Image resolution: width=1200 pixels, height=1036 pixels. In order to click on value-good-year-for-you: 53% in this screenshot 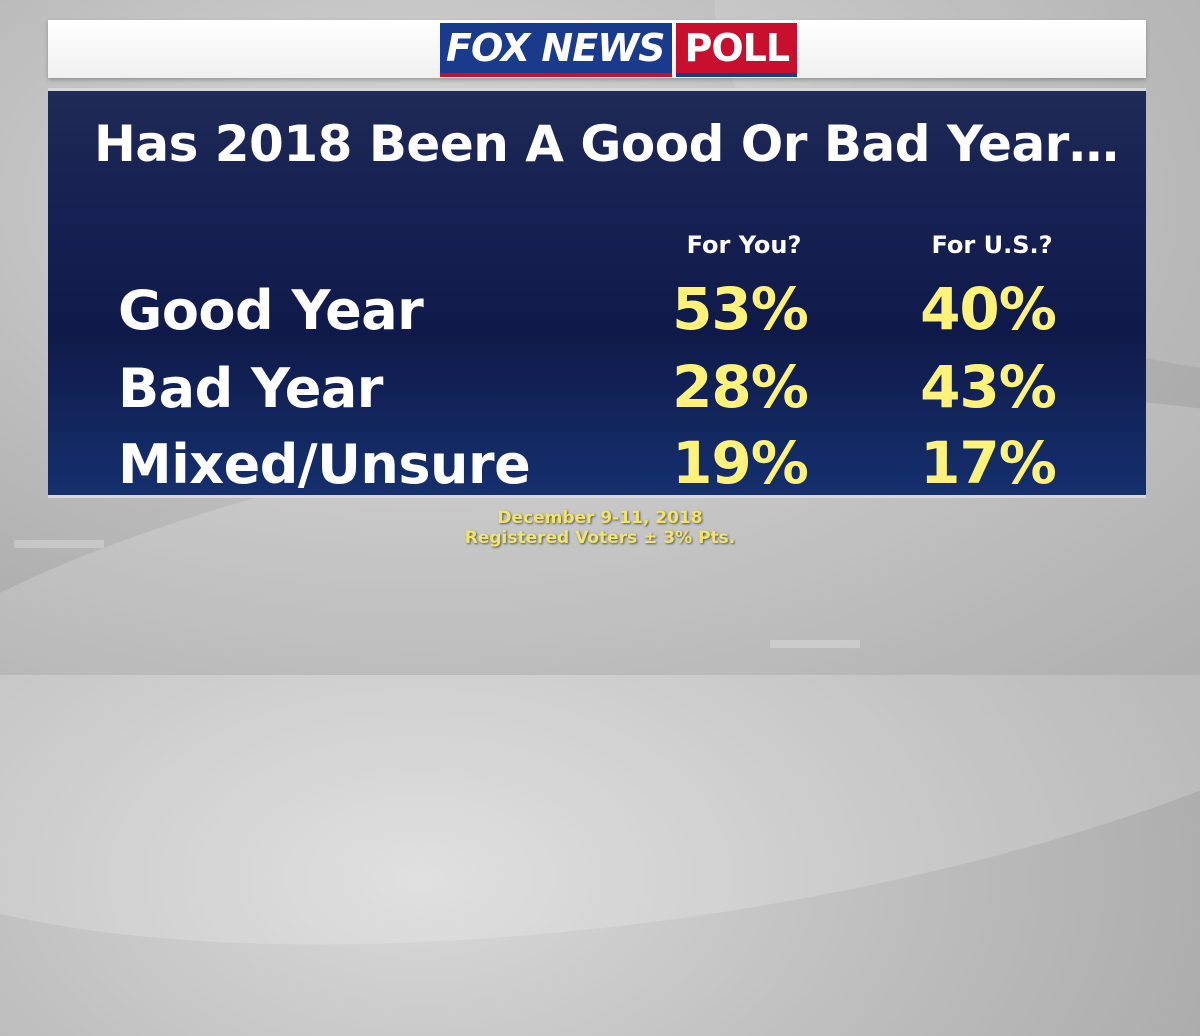, I will do `click(740, 309)`.